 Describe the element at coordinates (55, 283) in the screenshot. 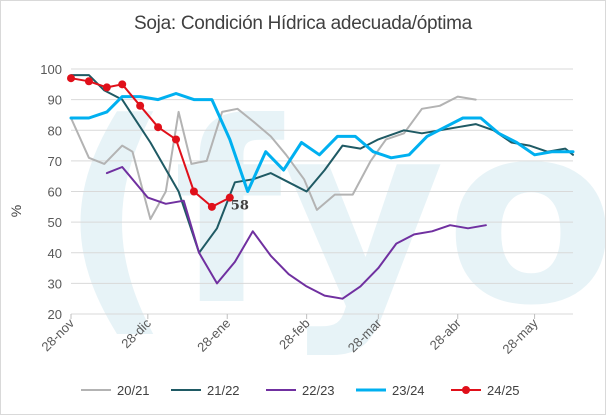

I see `y-tick-label: 30` at that location.